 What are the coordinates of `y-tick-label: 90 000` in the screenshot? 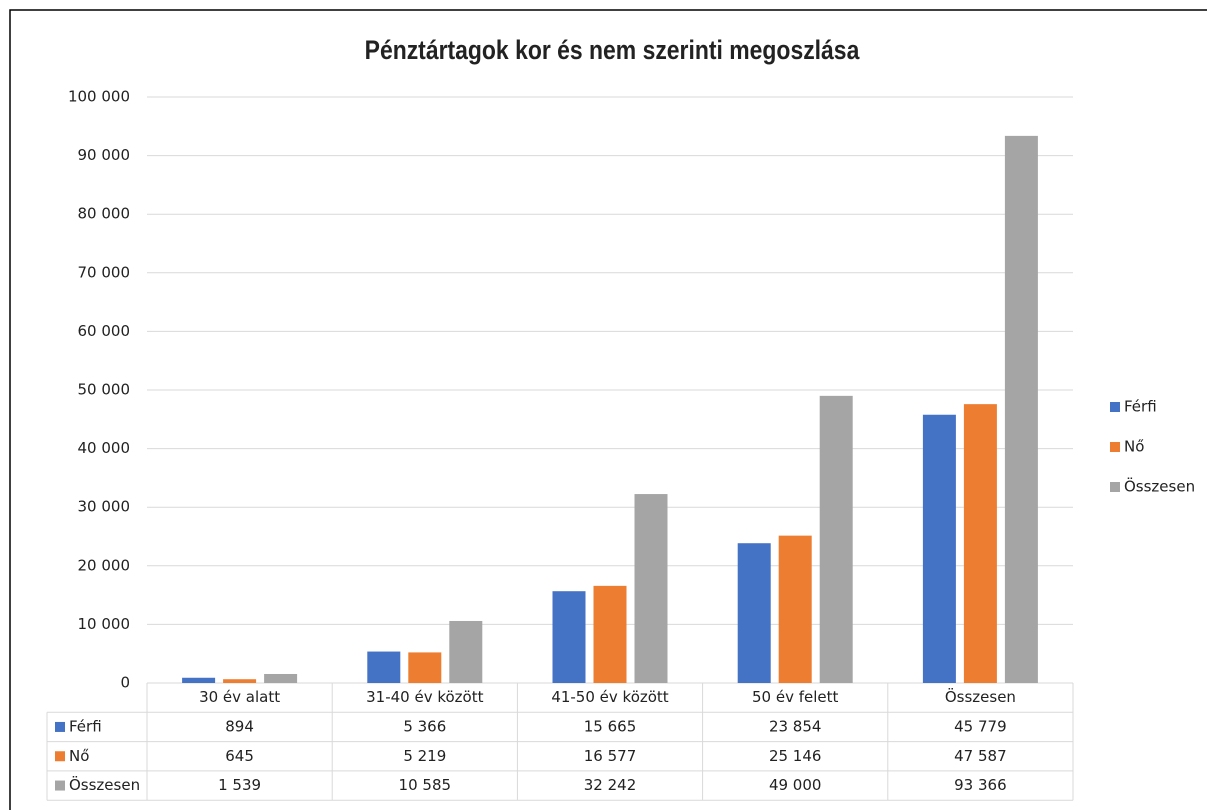 It's located at (104, 155).